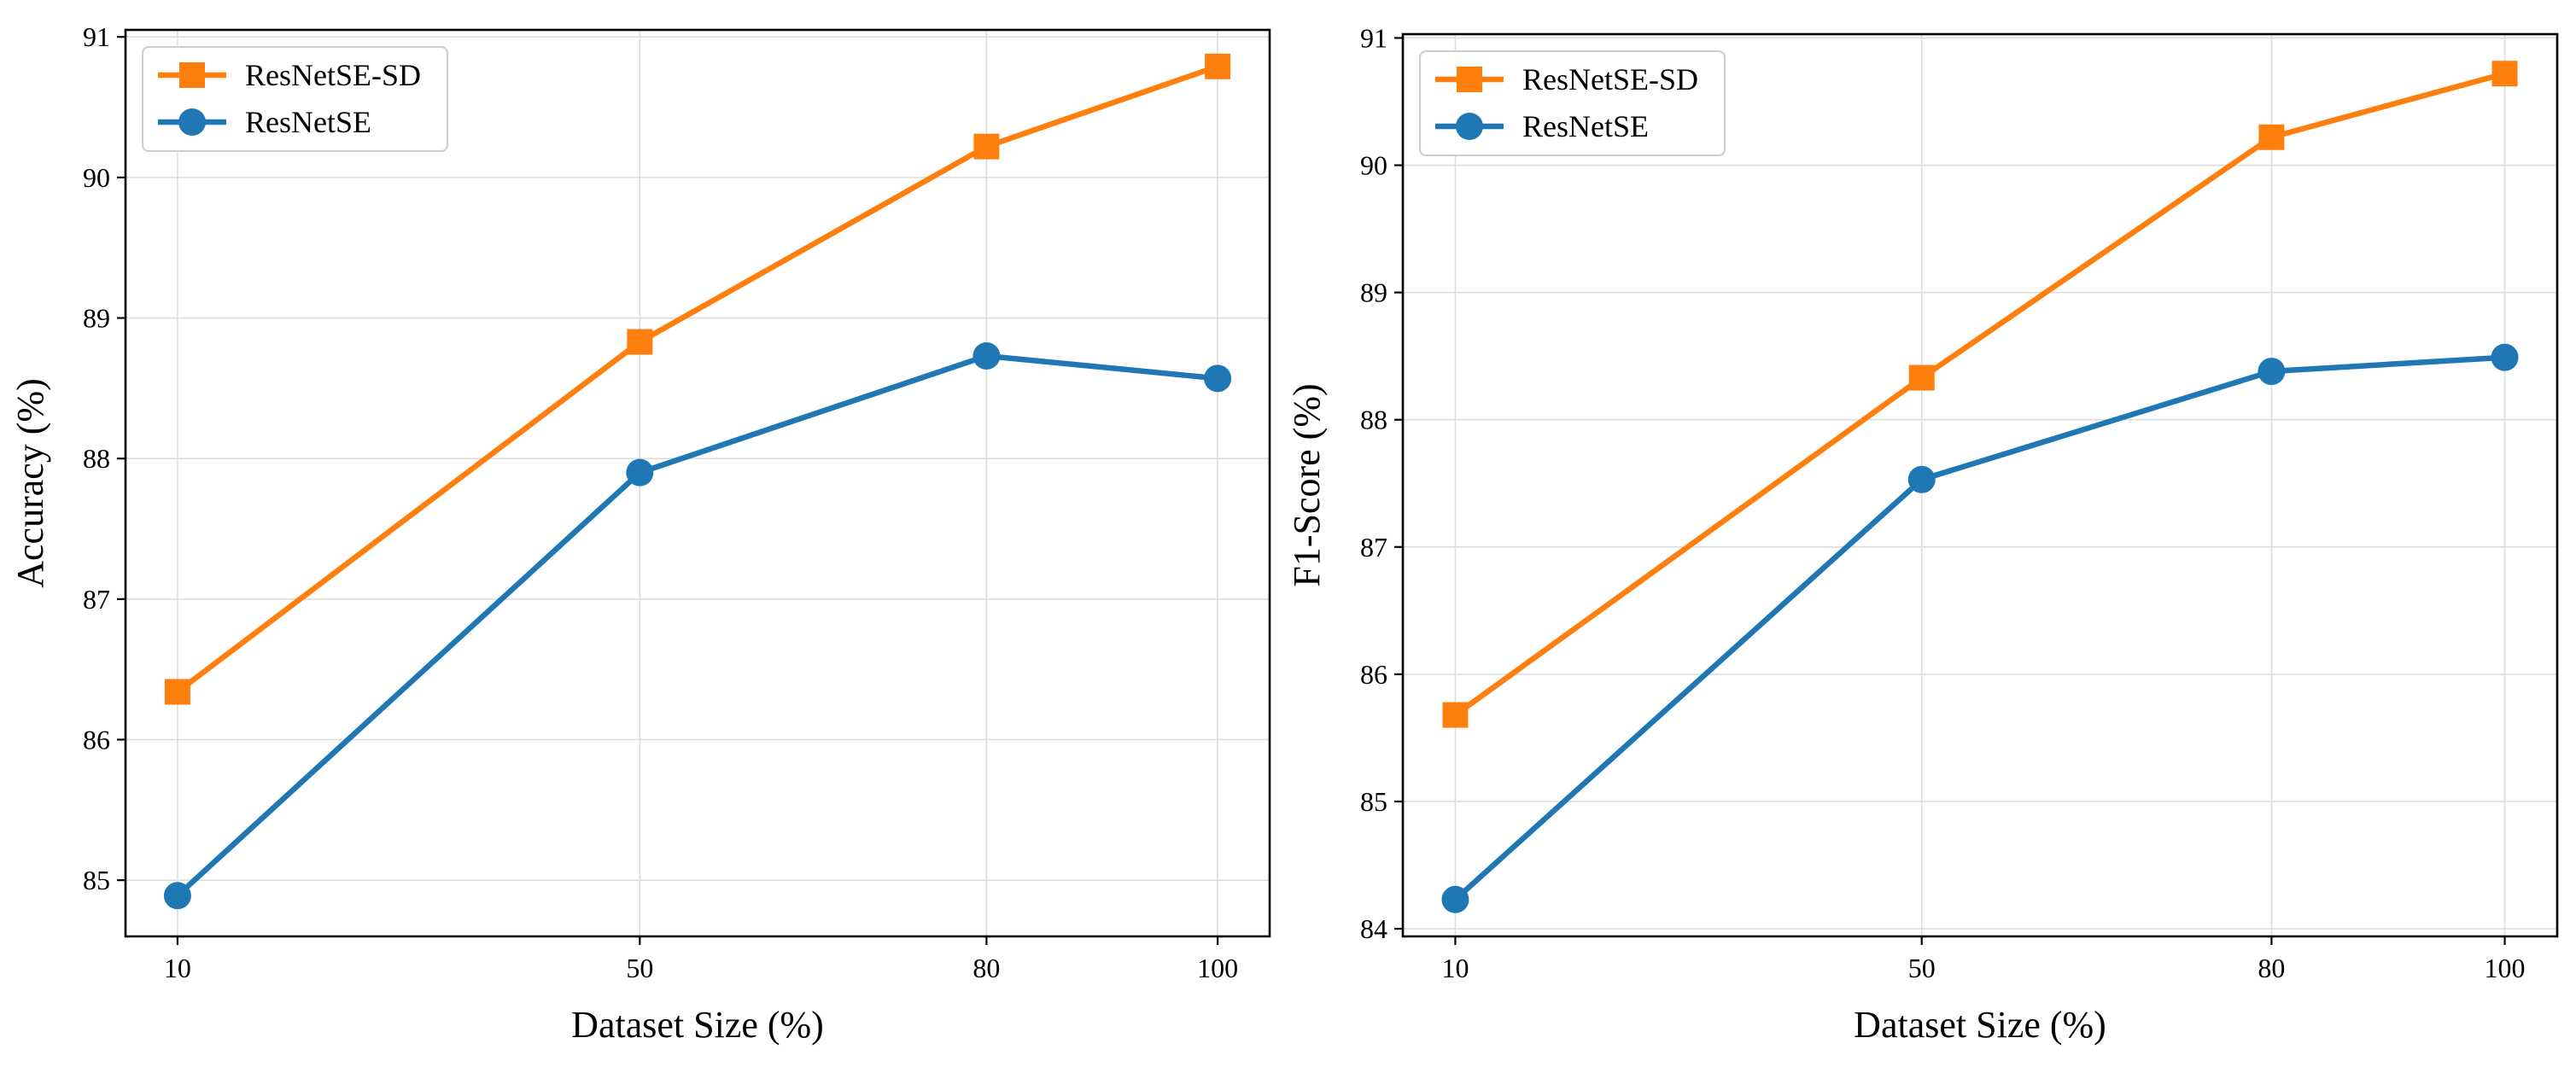 This screenshot has height=1067, width=2576. Describe the element at coordinates (1307, 485) in the screenshot. I see `y-axis-label: F1-Score (%)` at that location.